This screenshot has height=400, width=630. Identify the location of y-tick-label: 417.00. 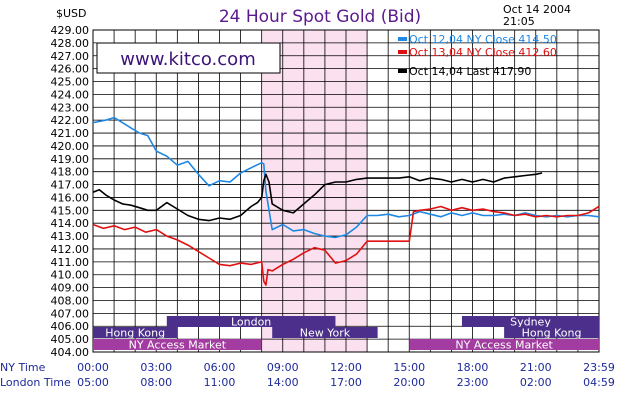
(70, 185).